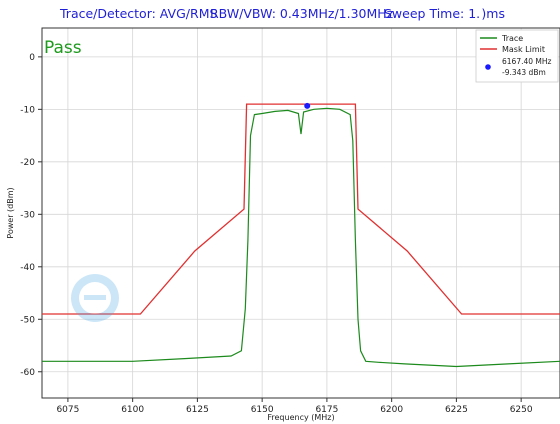 The width and height of the screenshot is (560, 424). Describe the element at coordinates (300, 417) in the screenshot. I see `x-axis-label: Frequency (MHz)` at that location.